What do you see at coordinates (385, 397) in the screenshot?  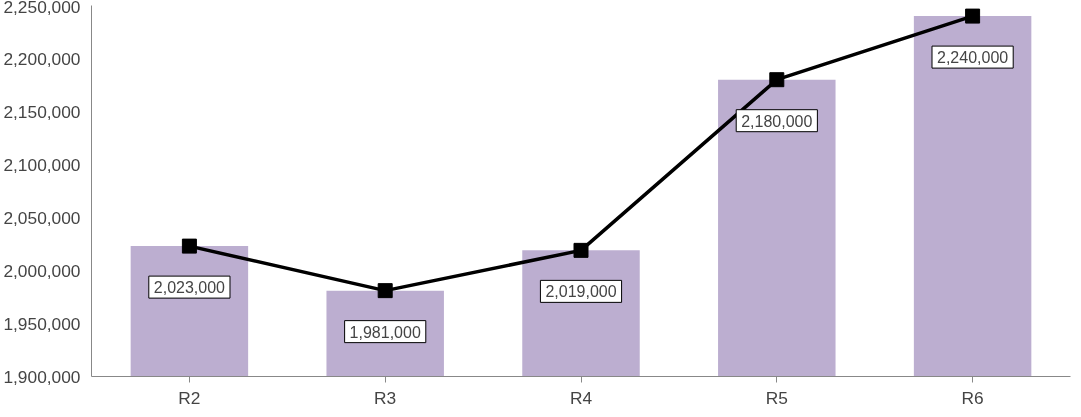 I see `x-tick-label: R3` at bounding box center [385, 397].